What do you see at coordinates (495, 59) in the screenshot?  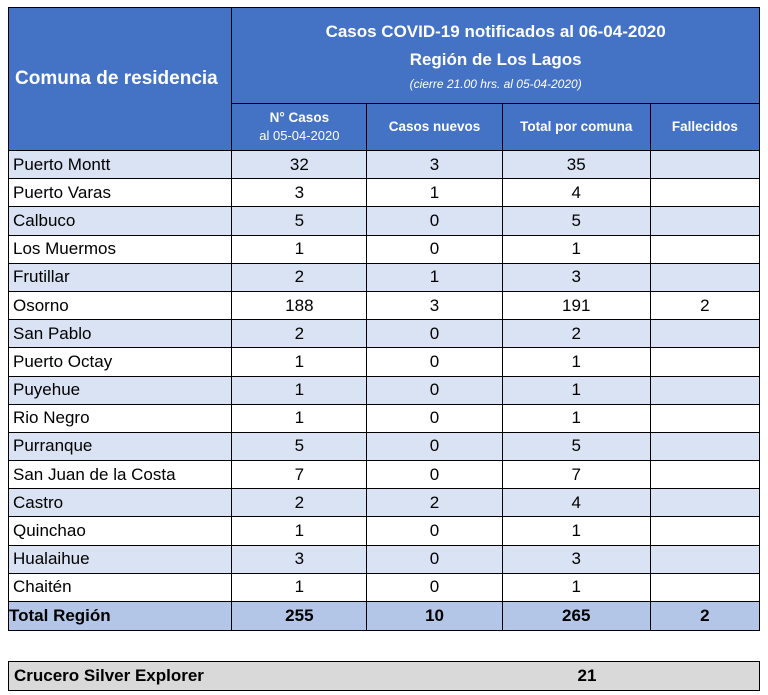 I see `region-name: Región de Los Lagos` at bounding box center [495, 59].